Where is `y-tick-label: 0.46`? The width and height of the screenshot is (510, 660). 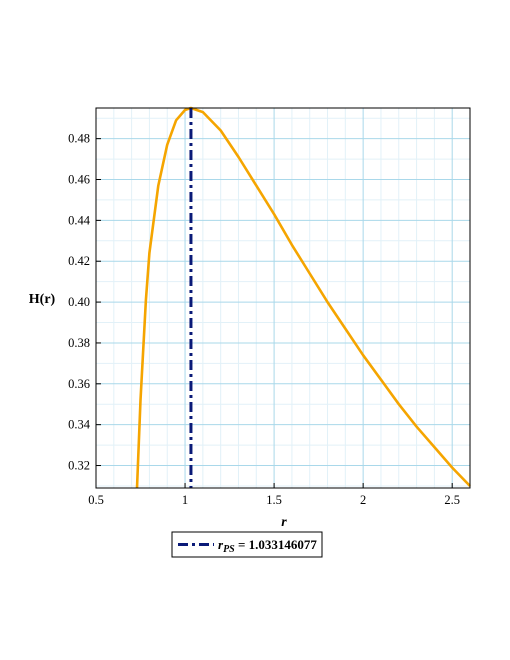 y-tick-label: 0.46 is located at coordinates (79, 180).